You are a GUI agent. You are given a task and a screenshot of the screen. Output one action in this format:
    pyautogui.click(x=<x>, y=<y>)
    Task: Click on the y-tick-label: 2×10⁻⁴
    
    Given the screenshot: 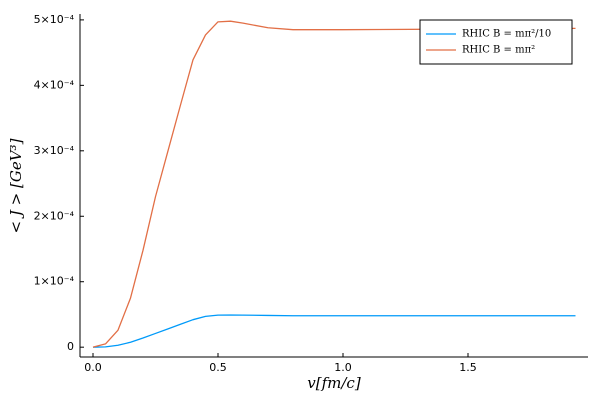 What is the action you would take?
    pyautogui.click(x=54, y=215)
    